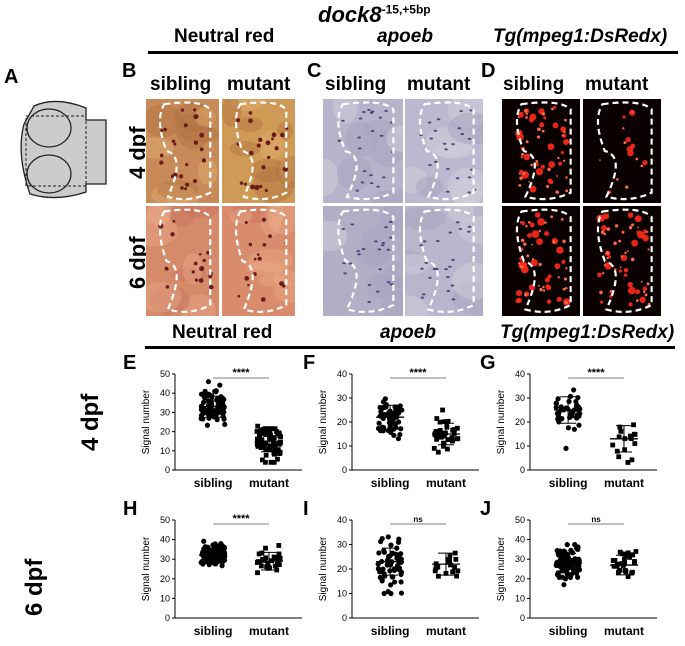  I want to click on c-mutant-label: mutant, so click(439, 84).